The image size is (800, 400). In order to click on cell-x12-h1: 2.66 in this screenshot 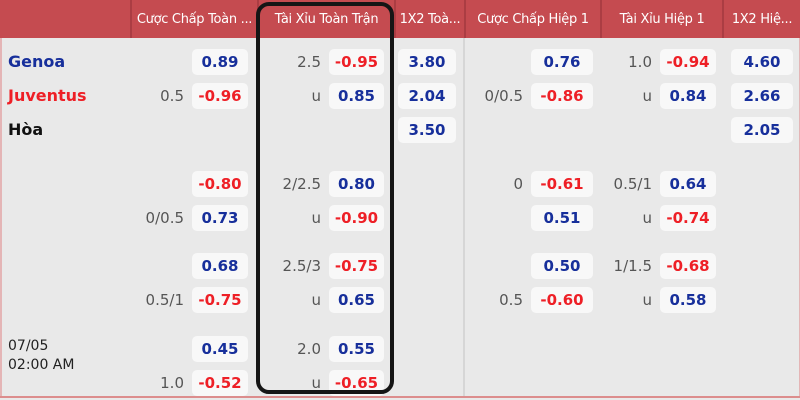, I will do `click(761, 95)`.